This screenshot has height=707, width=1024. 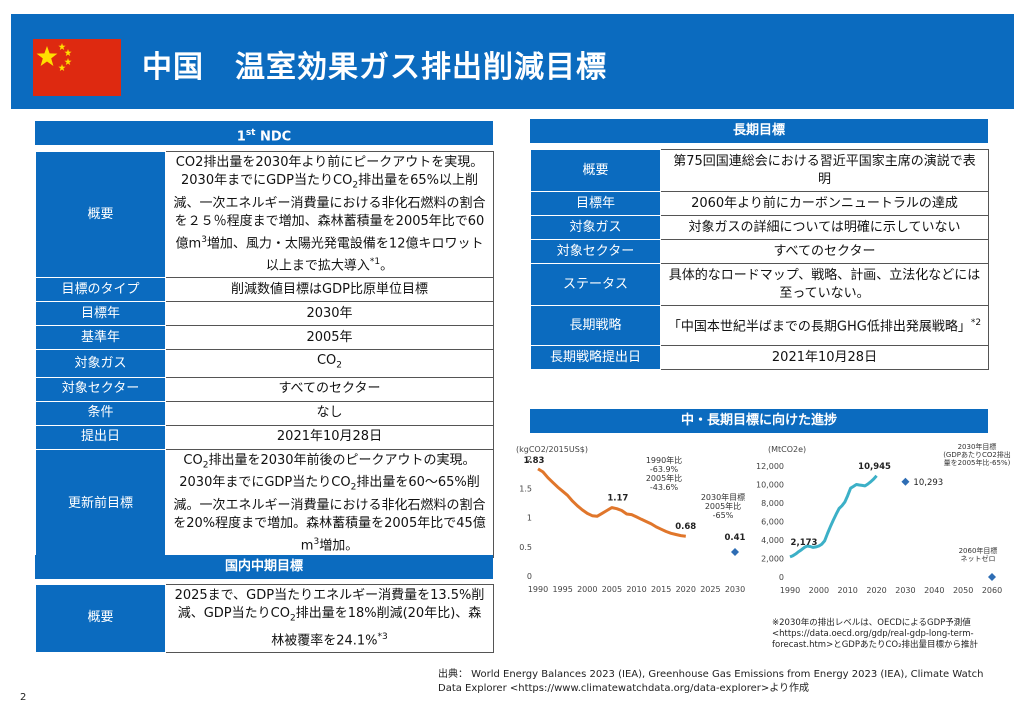 I want to click on table-row: 対象ガス 対象ガスの詳細については明確に示していない, so click(x=759, y=227).